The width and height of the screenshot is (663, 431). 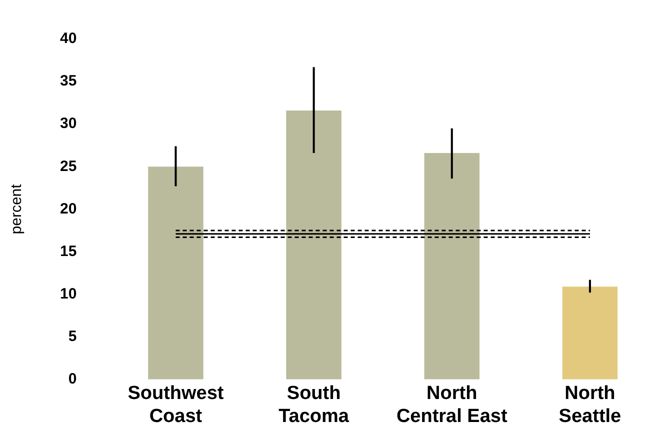 What do you see at coordinates (68, 293) in the screenshot?
I see `y-tick-label: 10` at bounding box center [68, 293].